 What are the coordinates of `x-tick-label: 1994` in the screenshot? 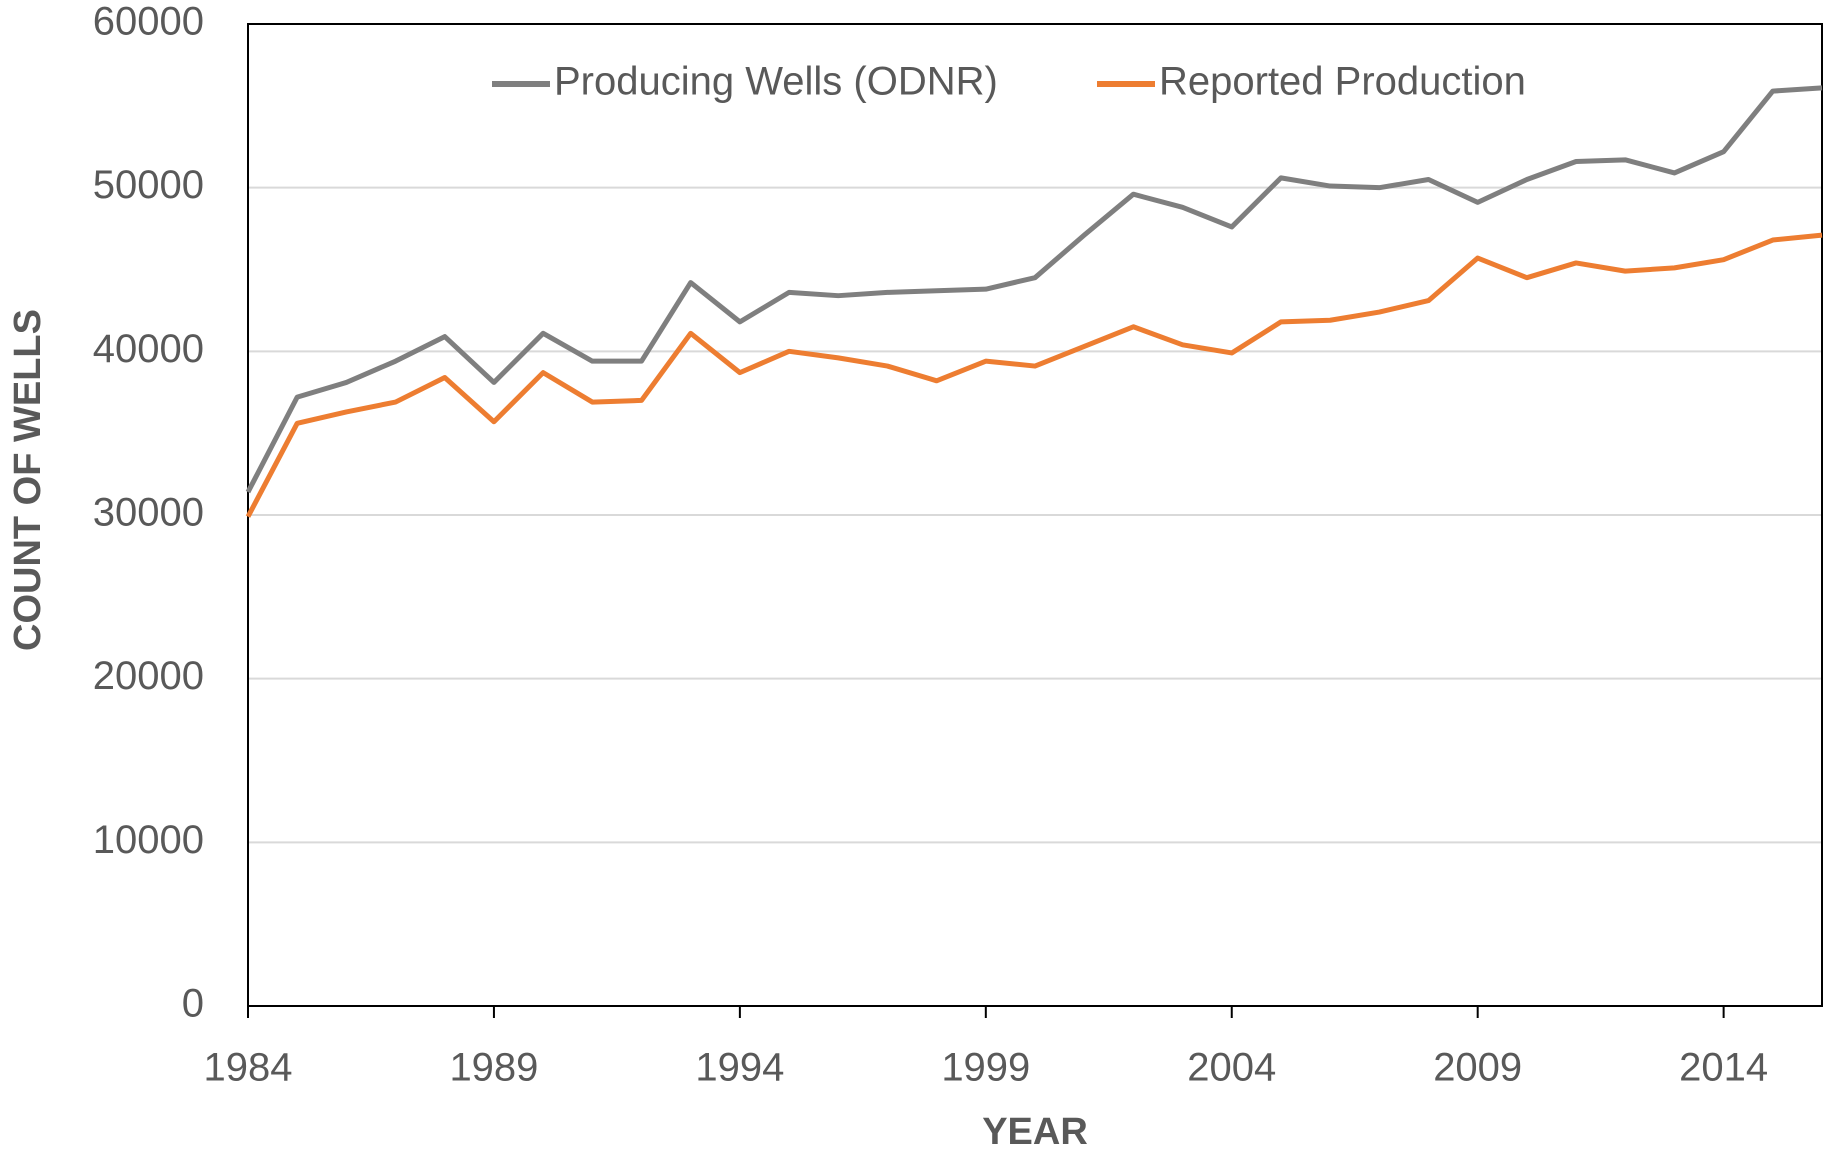 It's located at (739, 1068).